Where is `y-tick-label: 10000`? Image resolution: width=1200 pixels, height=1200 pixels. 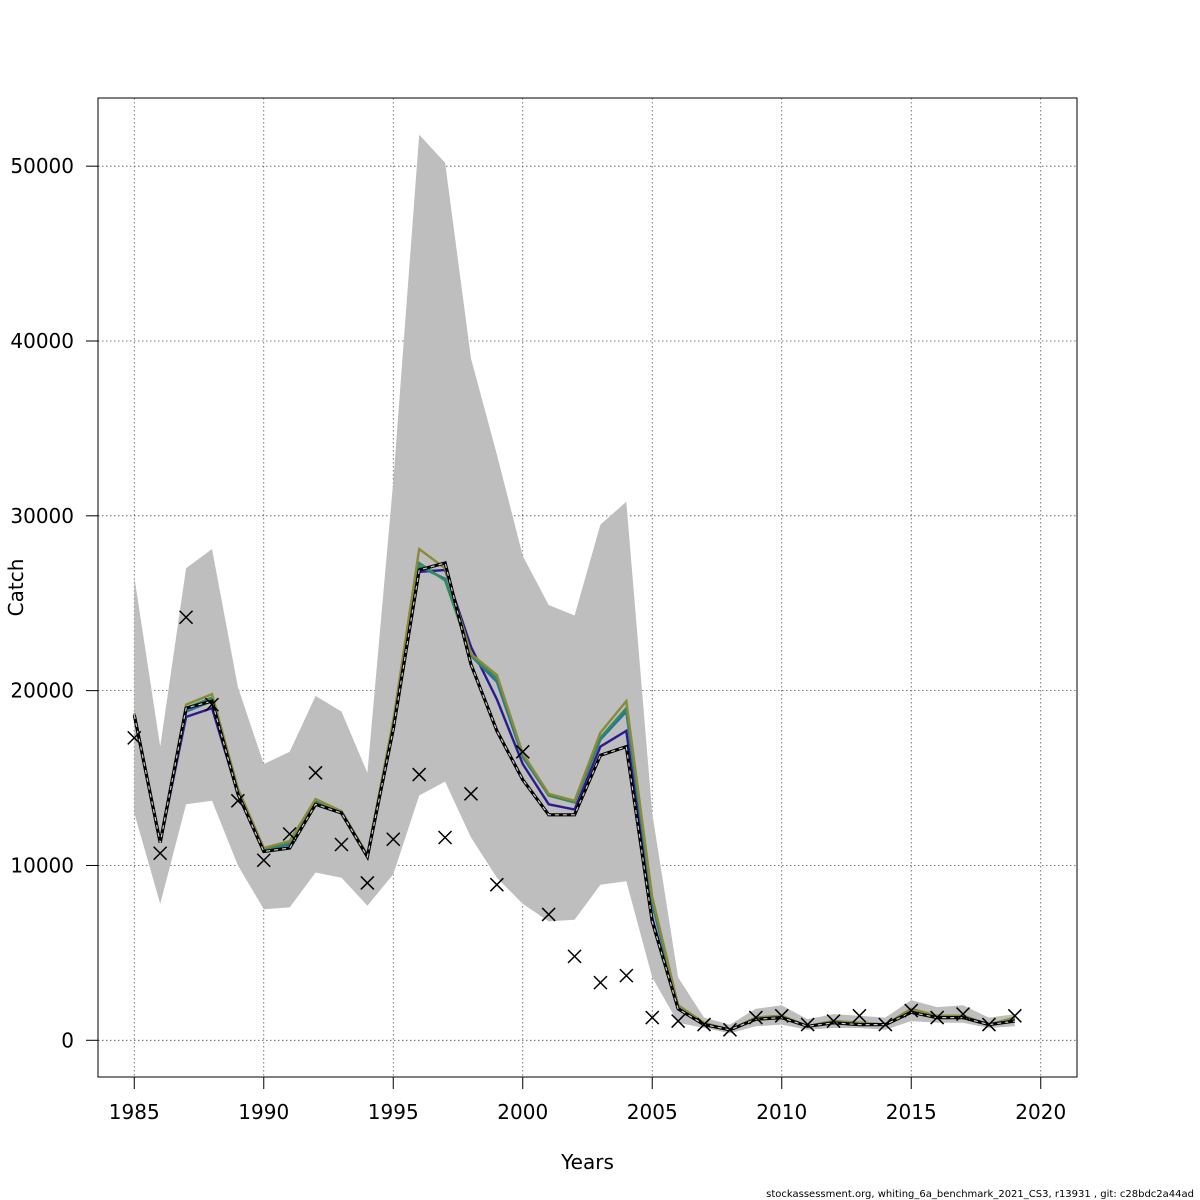
y-tick-label: 10000 is located at coordinates (42, 865).